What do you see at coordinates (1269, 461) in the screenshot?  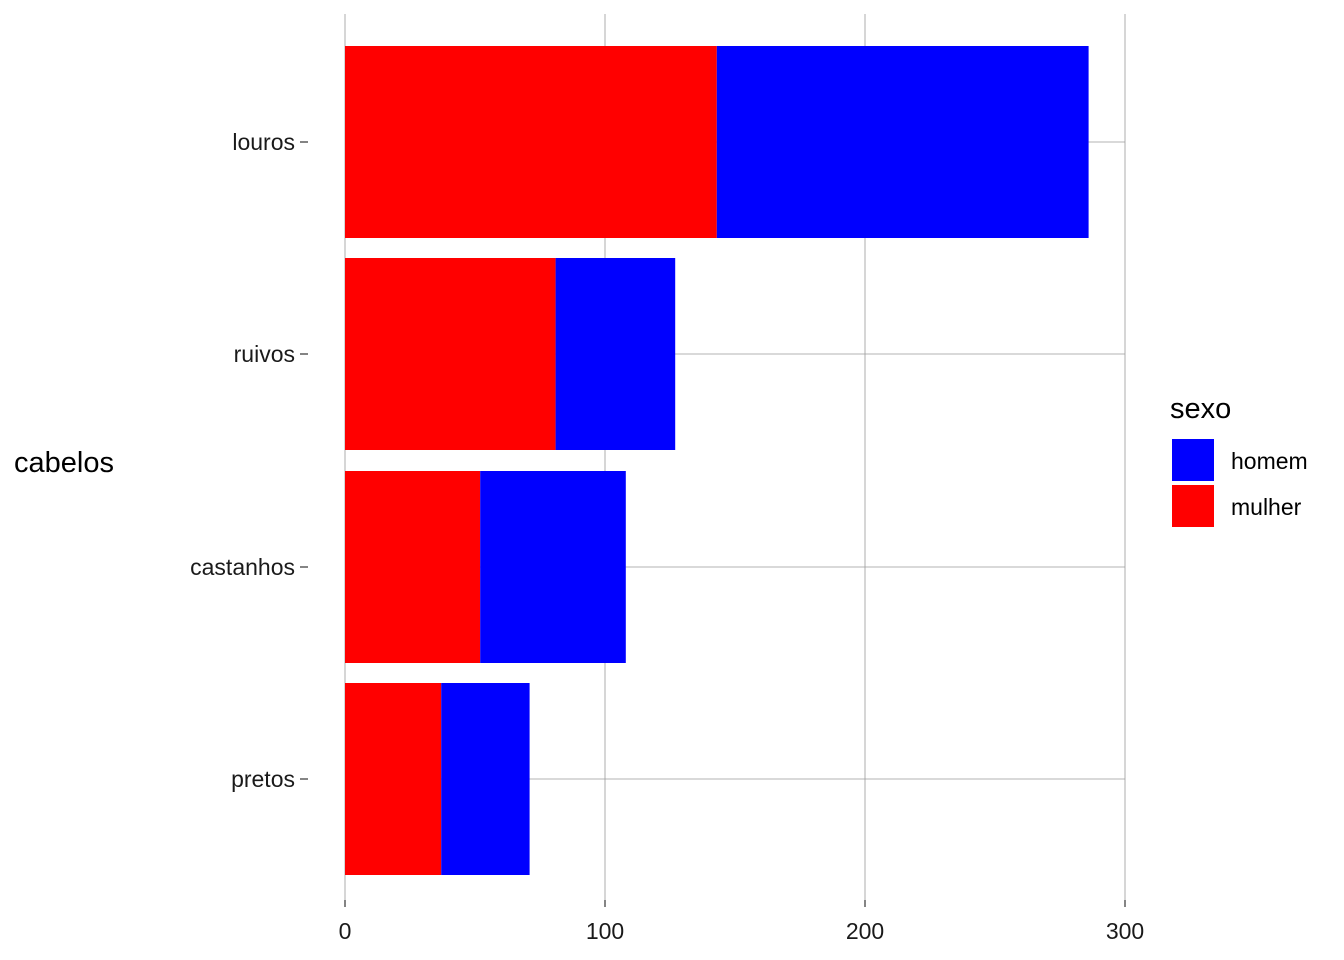 I see `legend-label-homem: homem` at bounding box center [1269, 461].